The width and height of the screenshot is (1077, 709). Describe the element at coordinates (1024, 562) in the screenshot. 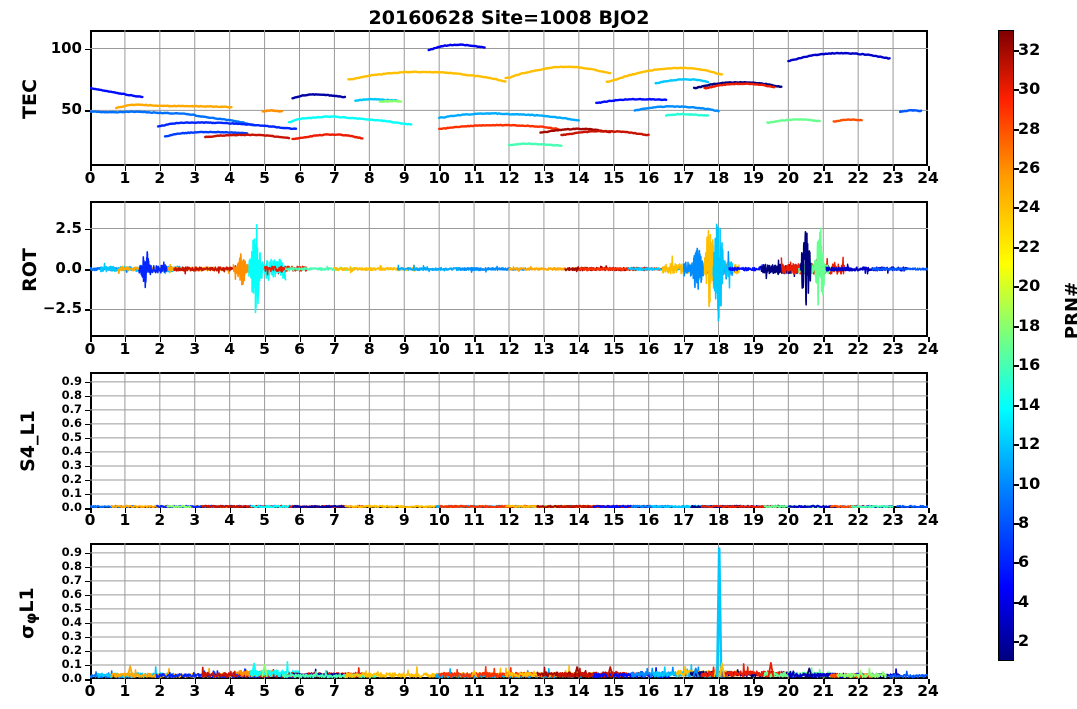

I see `colorbar-tick-6: 6` at that location.